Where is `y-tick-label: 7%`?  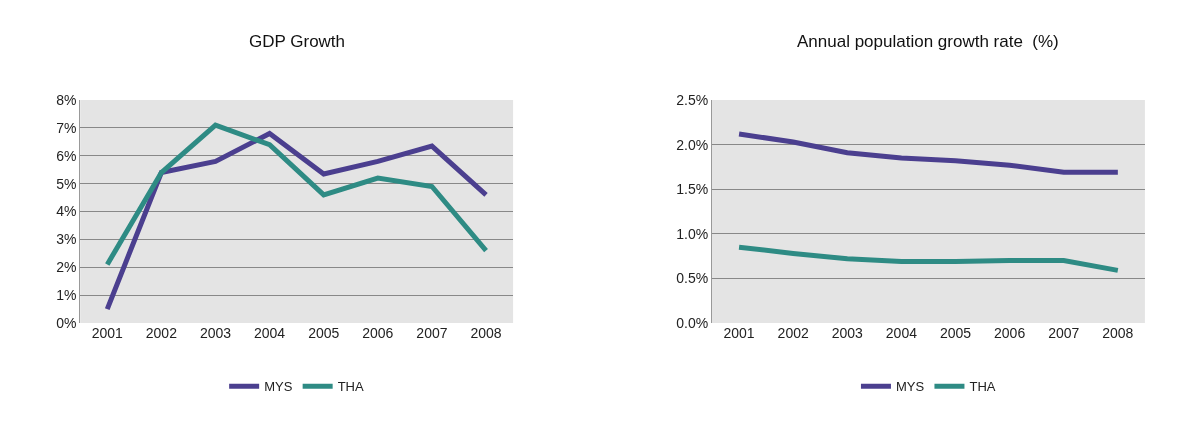 y-tick-label: 7% is located at coordinates (66, 127).